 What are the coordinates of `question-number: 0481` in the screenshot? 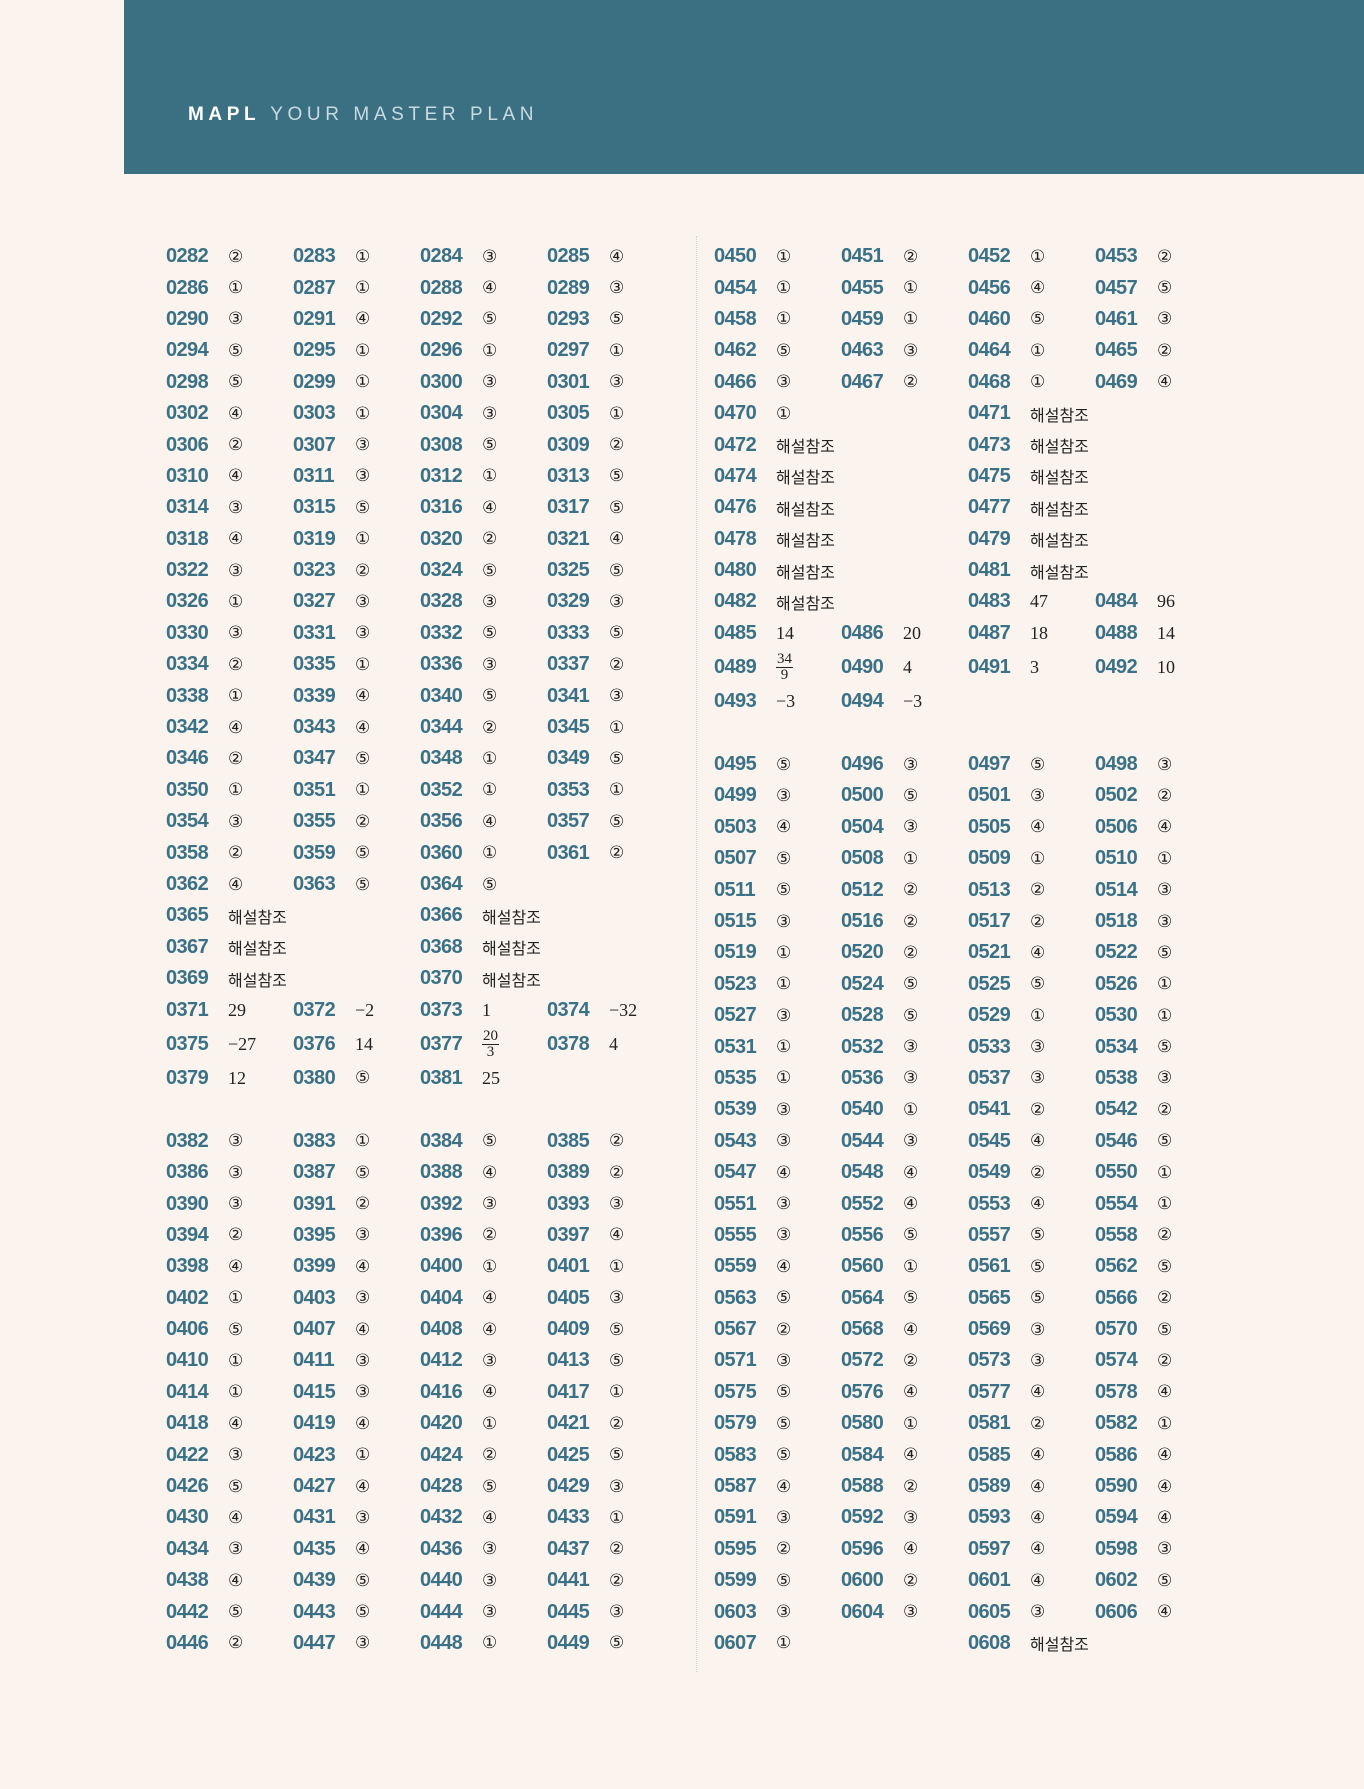 It's located at (989, 570).